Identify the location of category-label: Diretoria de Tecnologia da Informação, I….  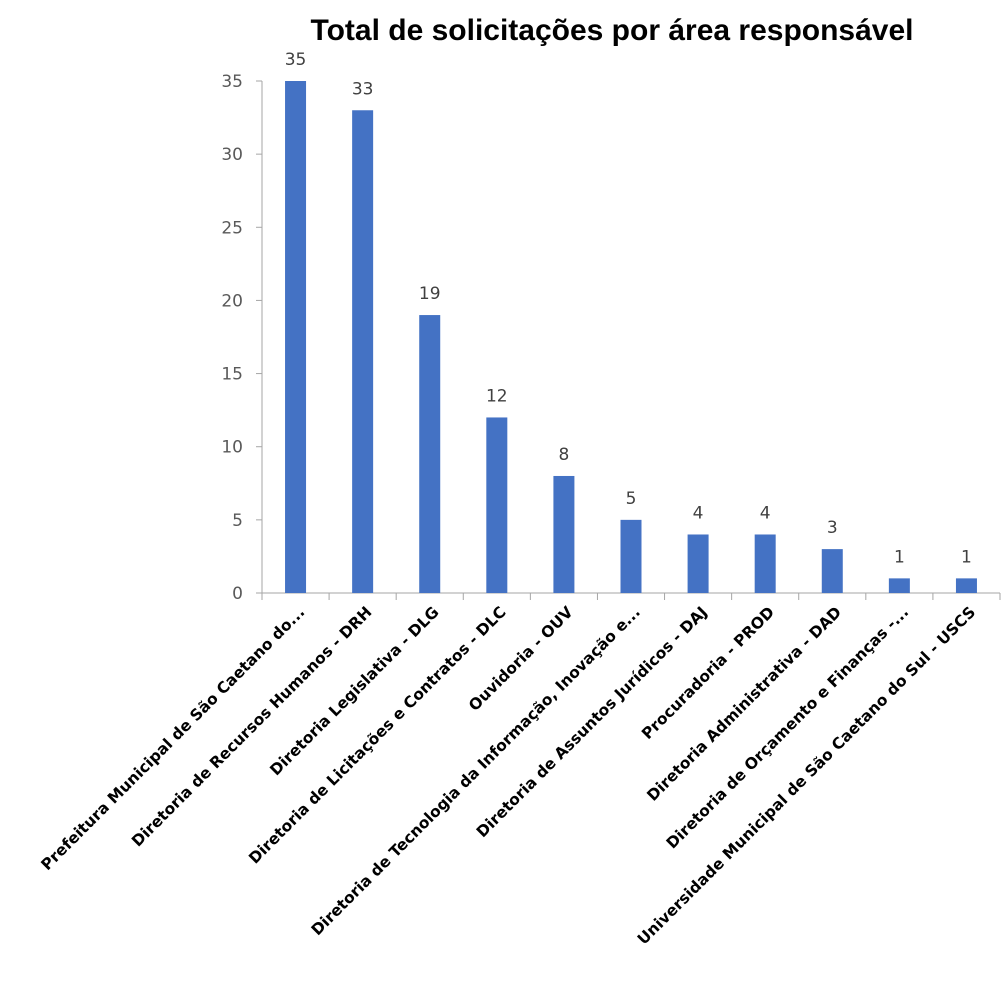
(476, 771).